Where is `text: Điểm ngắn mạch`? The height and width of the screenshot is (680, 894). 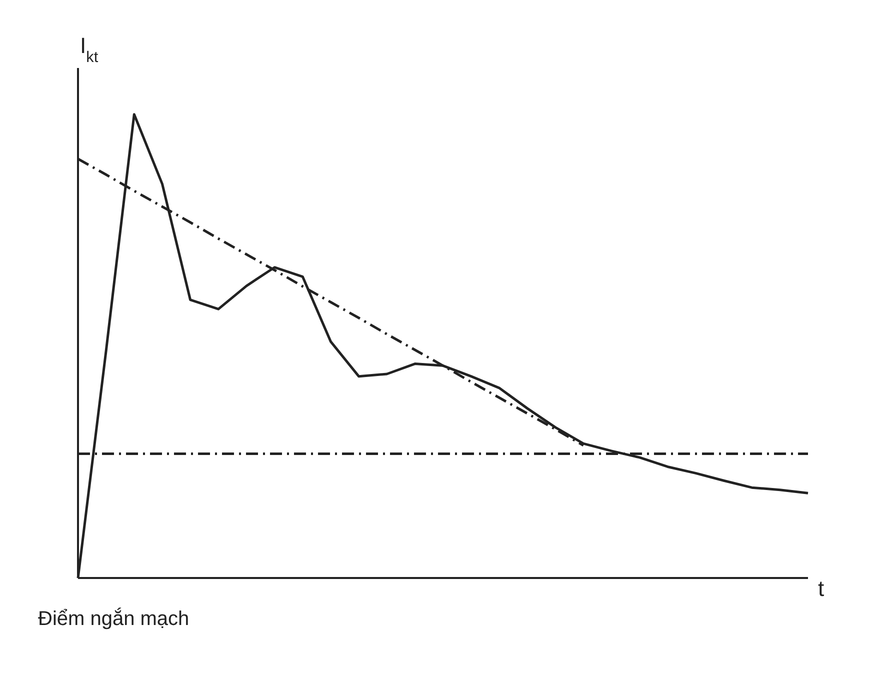 text: Điểm ngắn mạch is located at coordinates (114, 619).